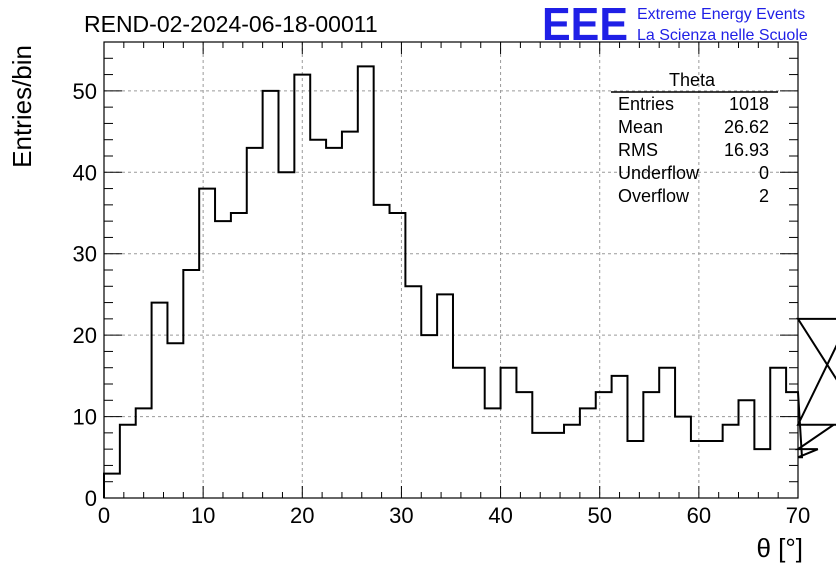 The width and height of the screenshot is (836, 572). Describe the element at coordinates (585, 25) in the screenshot. I see `logo-mark: EEE` at that location.